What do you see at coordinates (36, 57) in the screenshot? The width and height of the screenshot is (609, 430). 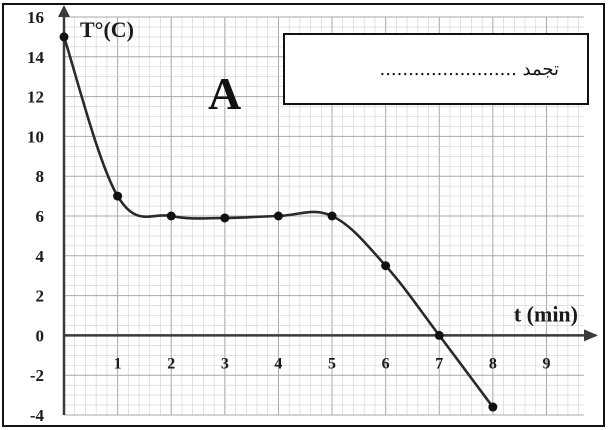 I see `y-tick-label: 14` at bounding box center [36, 57].